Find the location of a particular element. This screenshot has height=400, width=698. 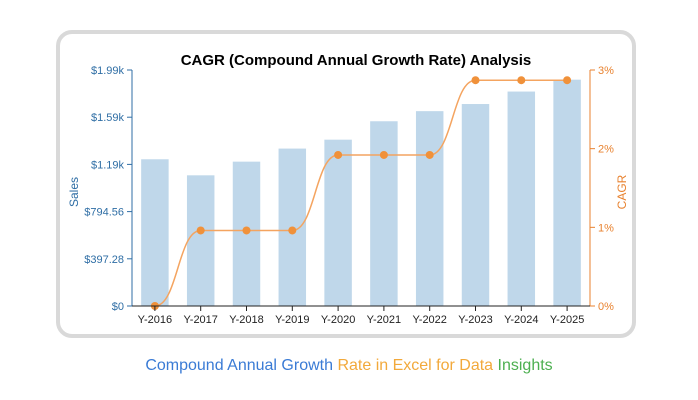

x-tick-label: Y-2017 is located at coordinates (200, 320).